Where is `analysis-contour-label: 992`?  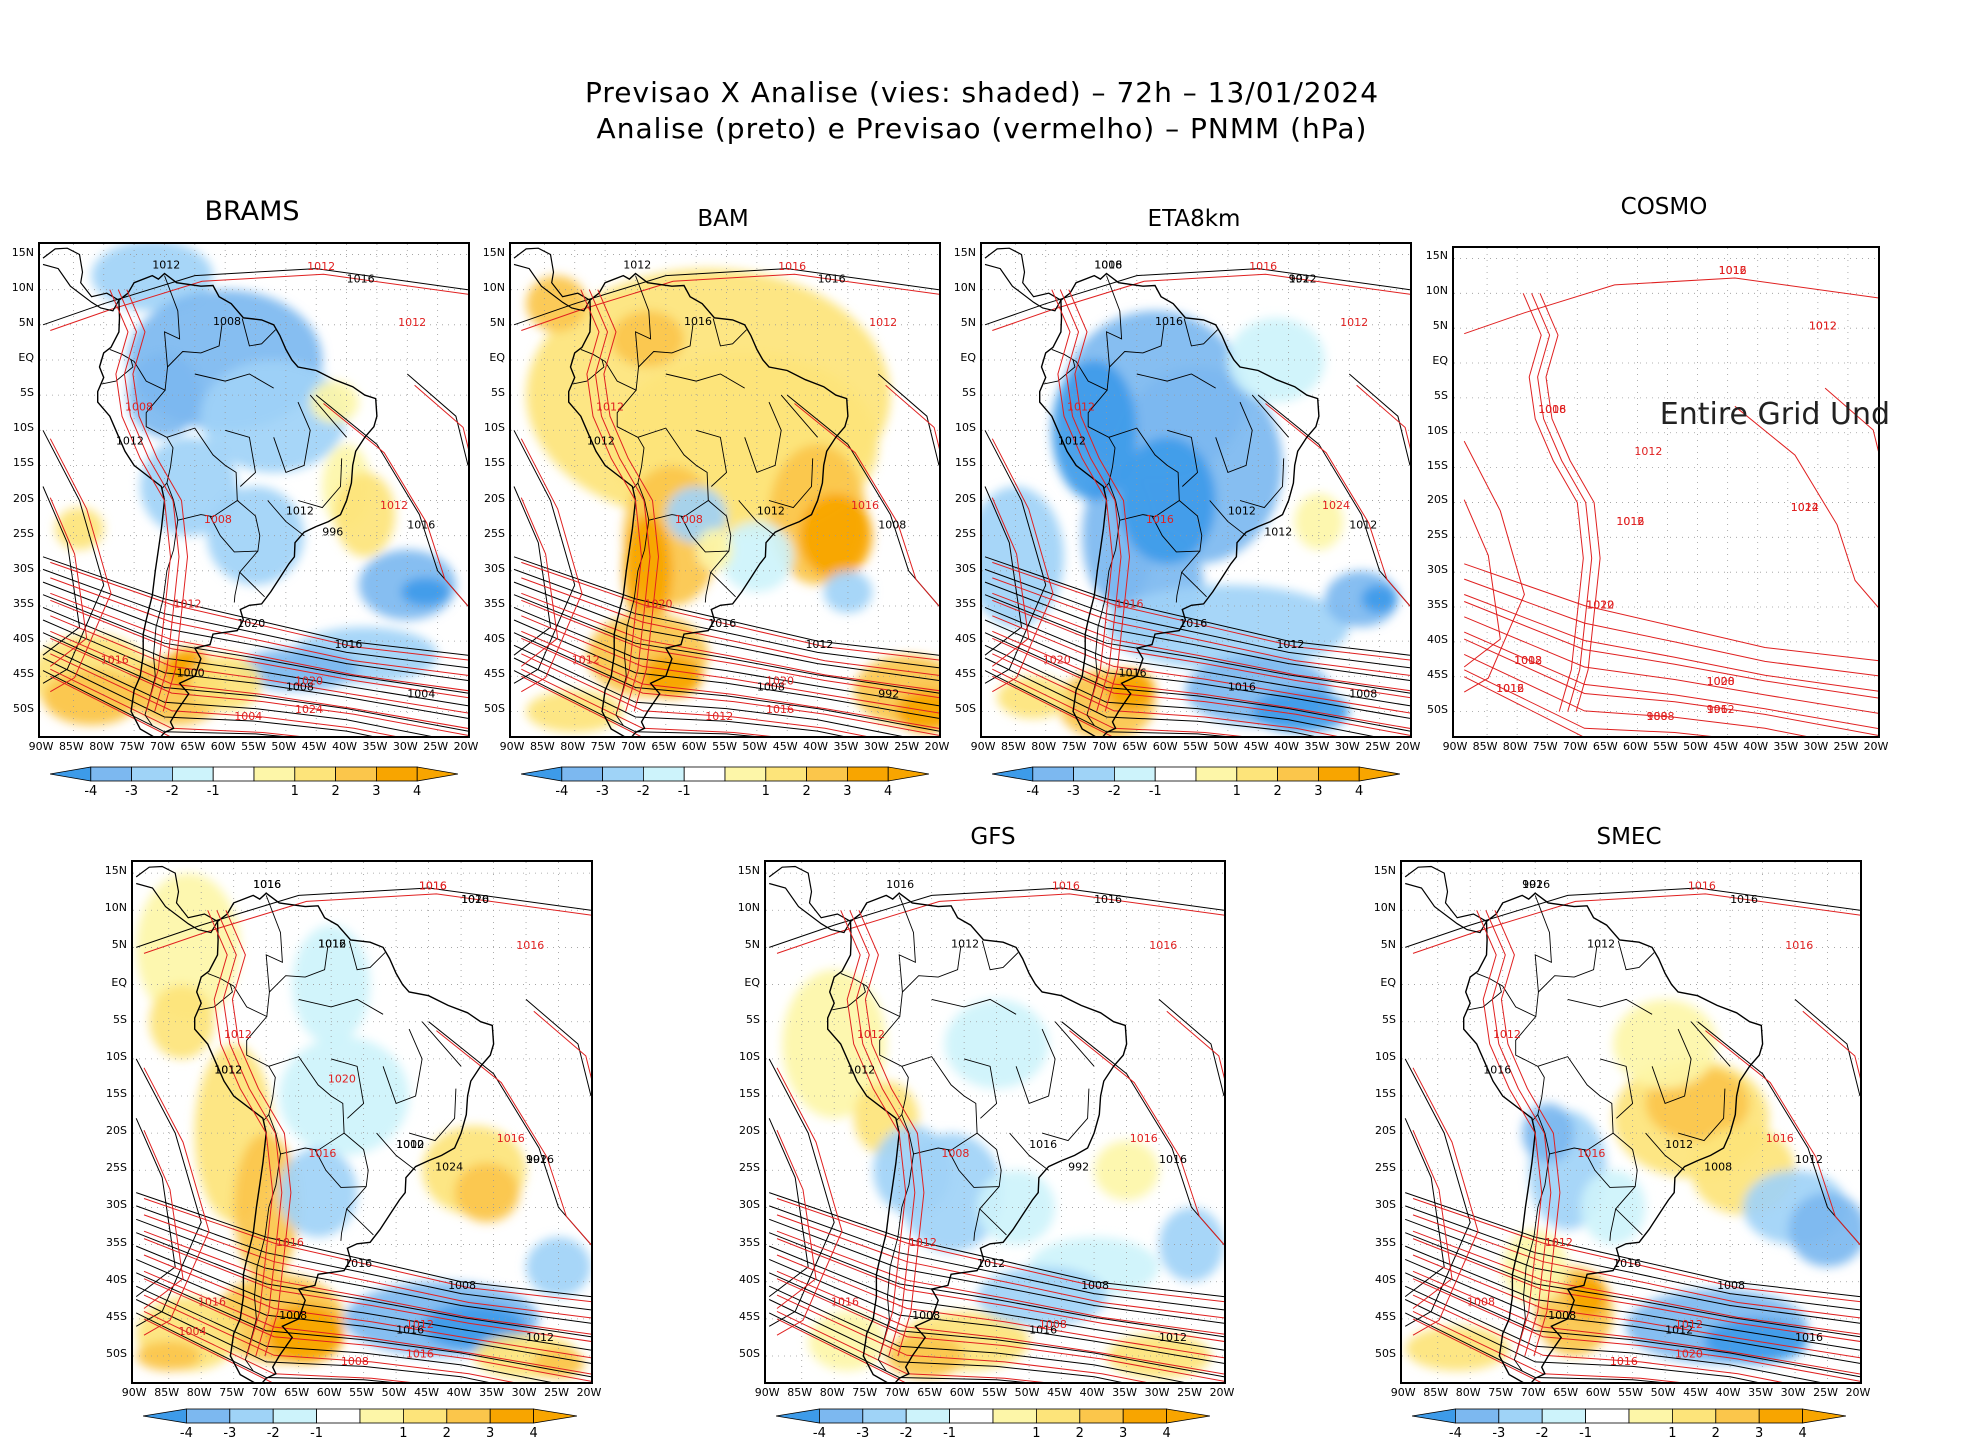
analysis-contour-label: 992 is located at coordinates (1299, 279).